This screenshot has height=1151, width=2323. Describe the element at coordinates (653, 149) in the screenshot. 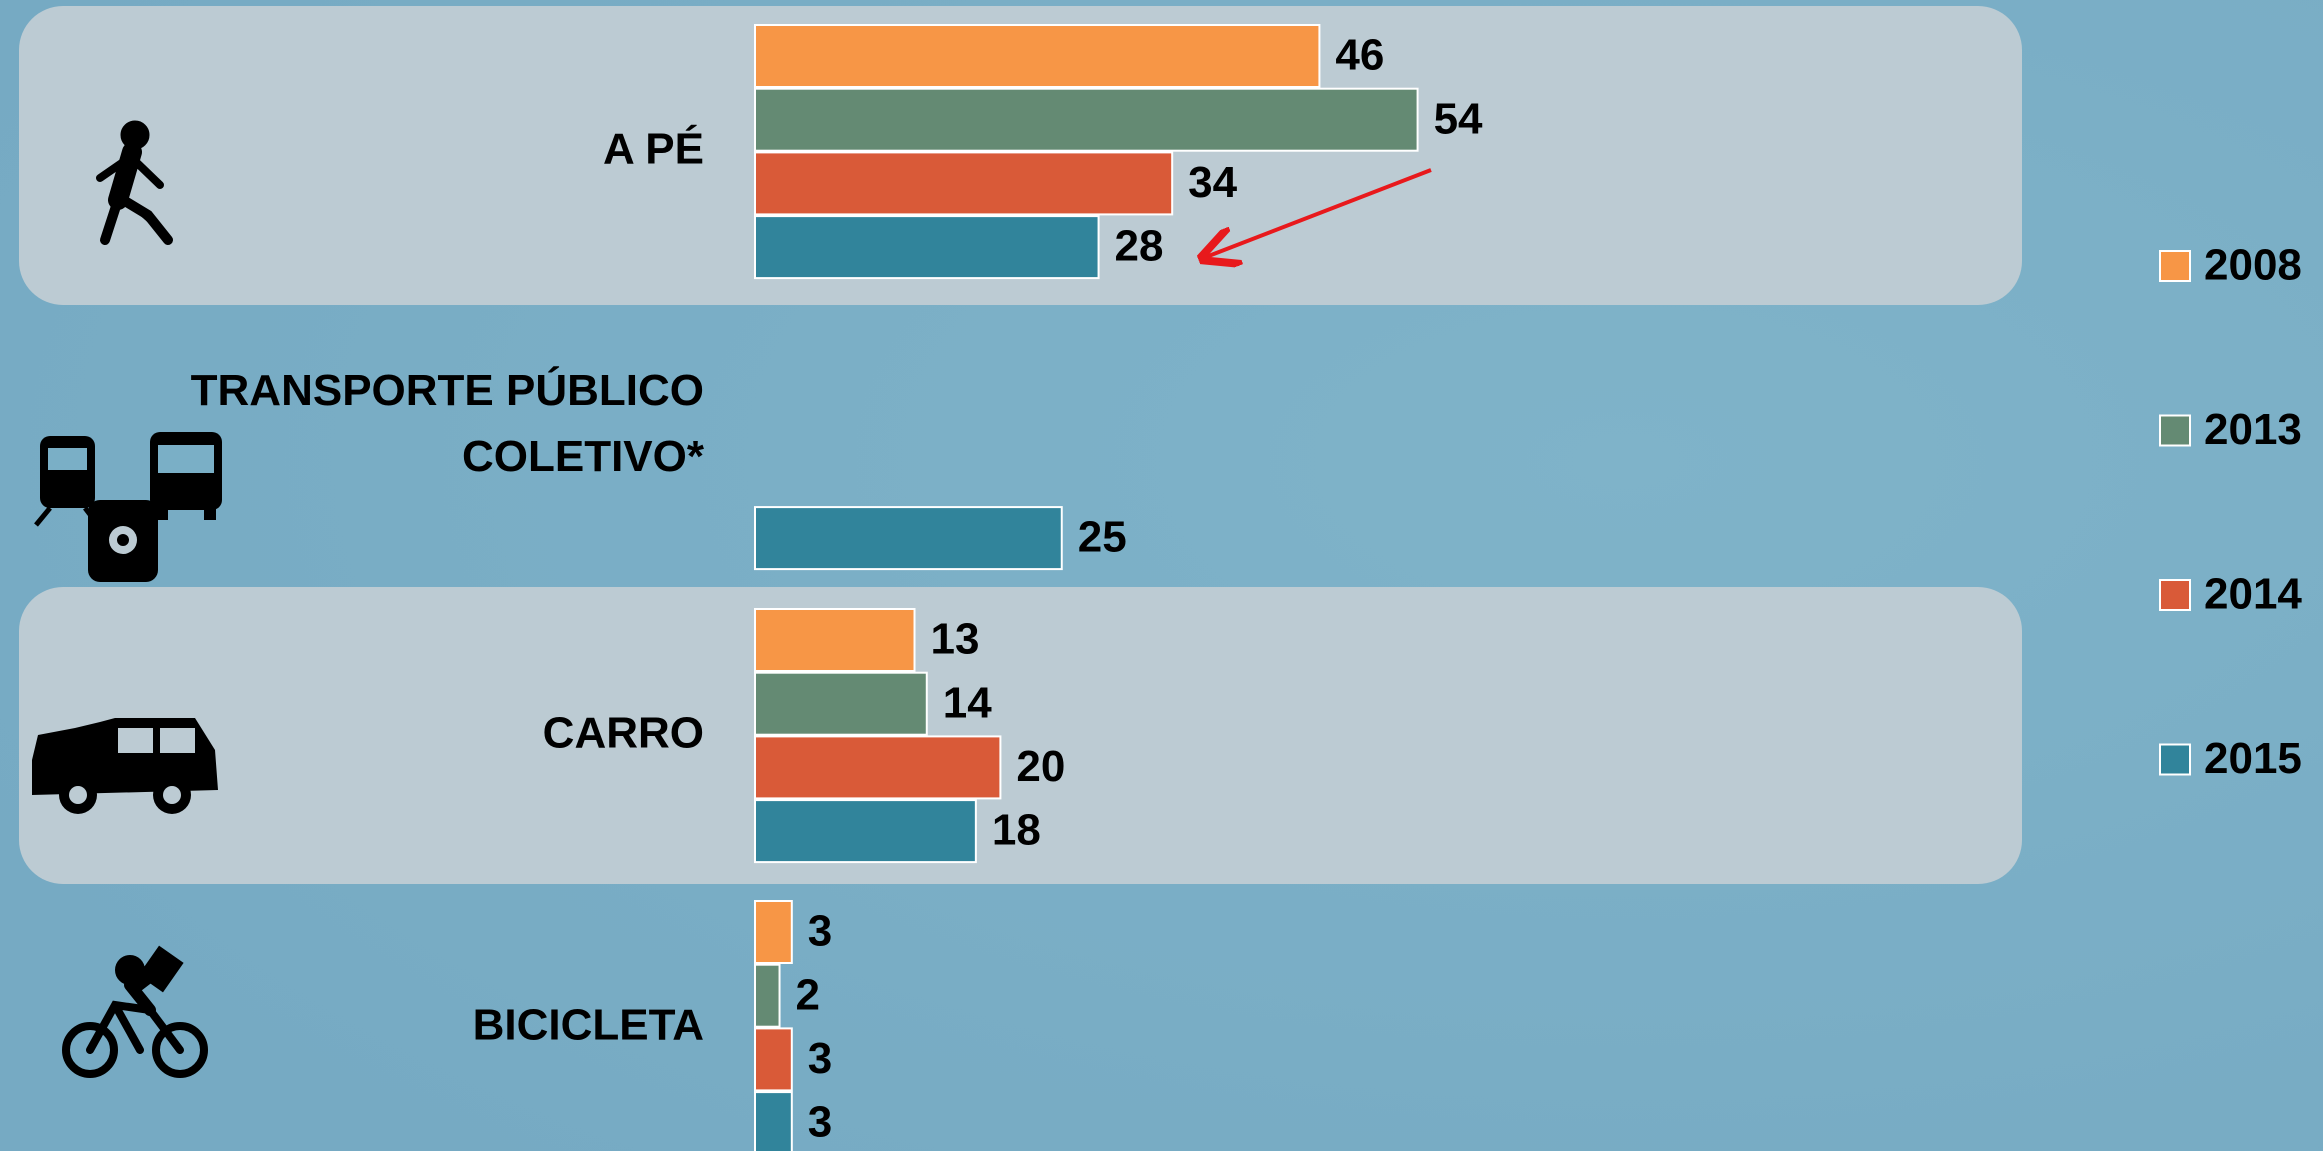

I see `category-label: A PÉ` at that location.